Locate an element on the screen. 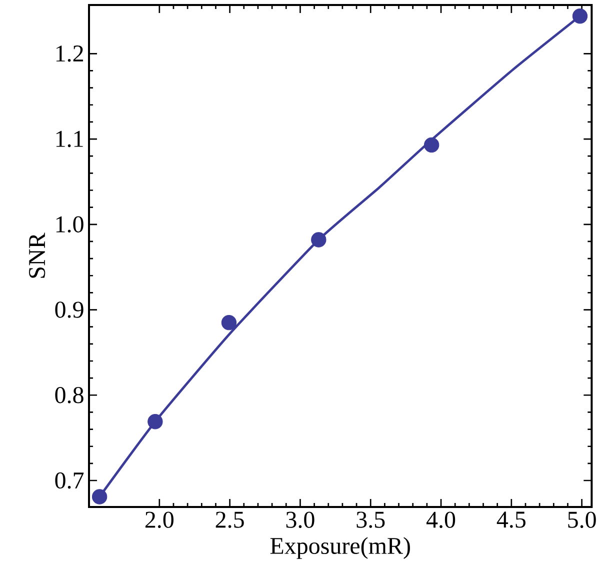 The image size is (604, 588). x-tick-label: 2.0 is located at coordinates (159, 520).